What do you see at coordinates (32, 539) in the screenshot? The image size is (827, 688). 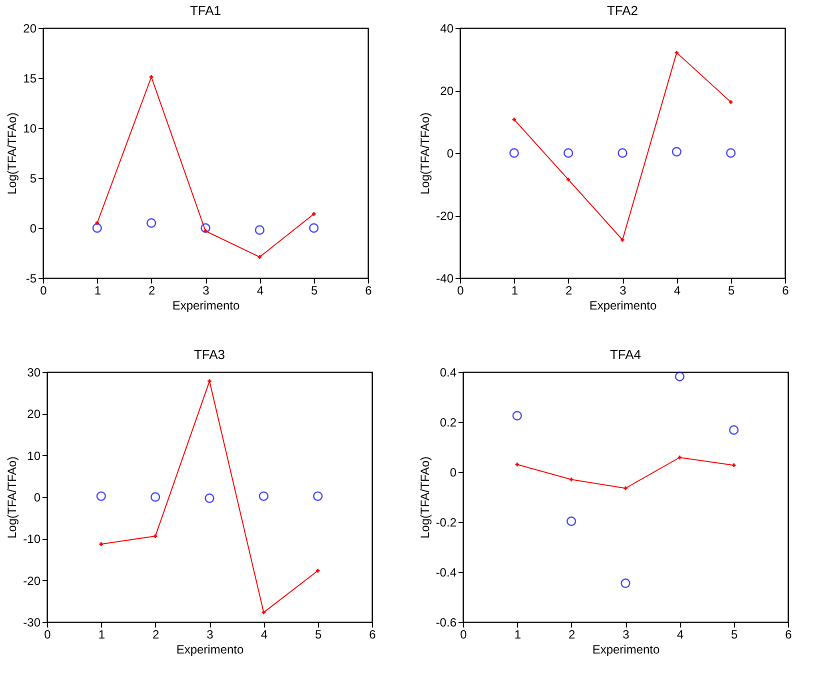 I see `y-tick-label: -10` at bounding box center [32, 539].